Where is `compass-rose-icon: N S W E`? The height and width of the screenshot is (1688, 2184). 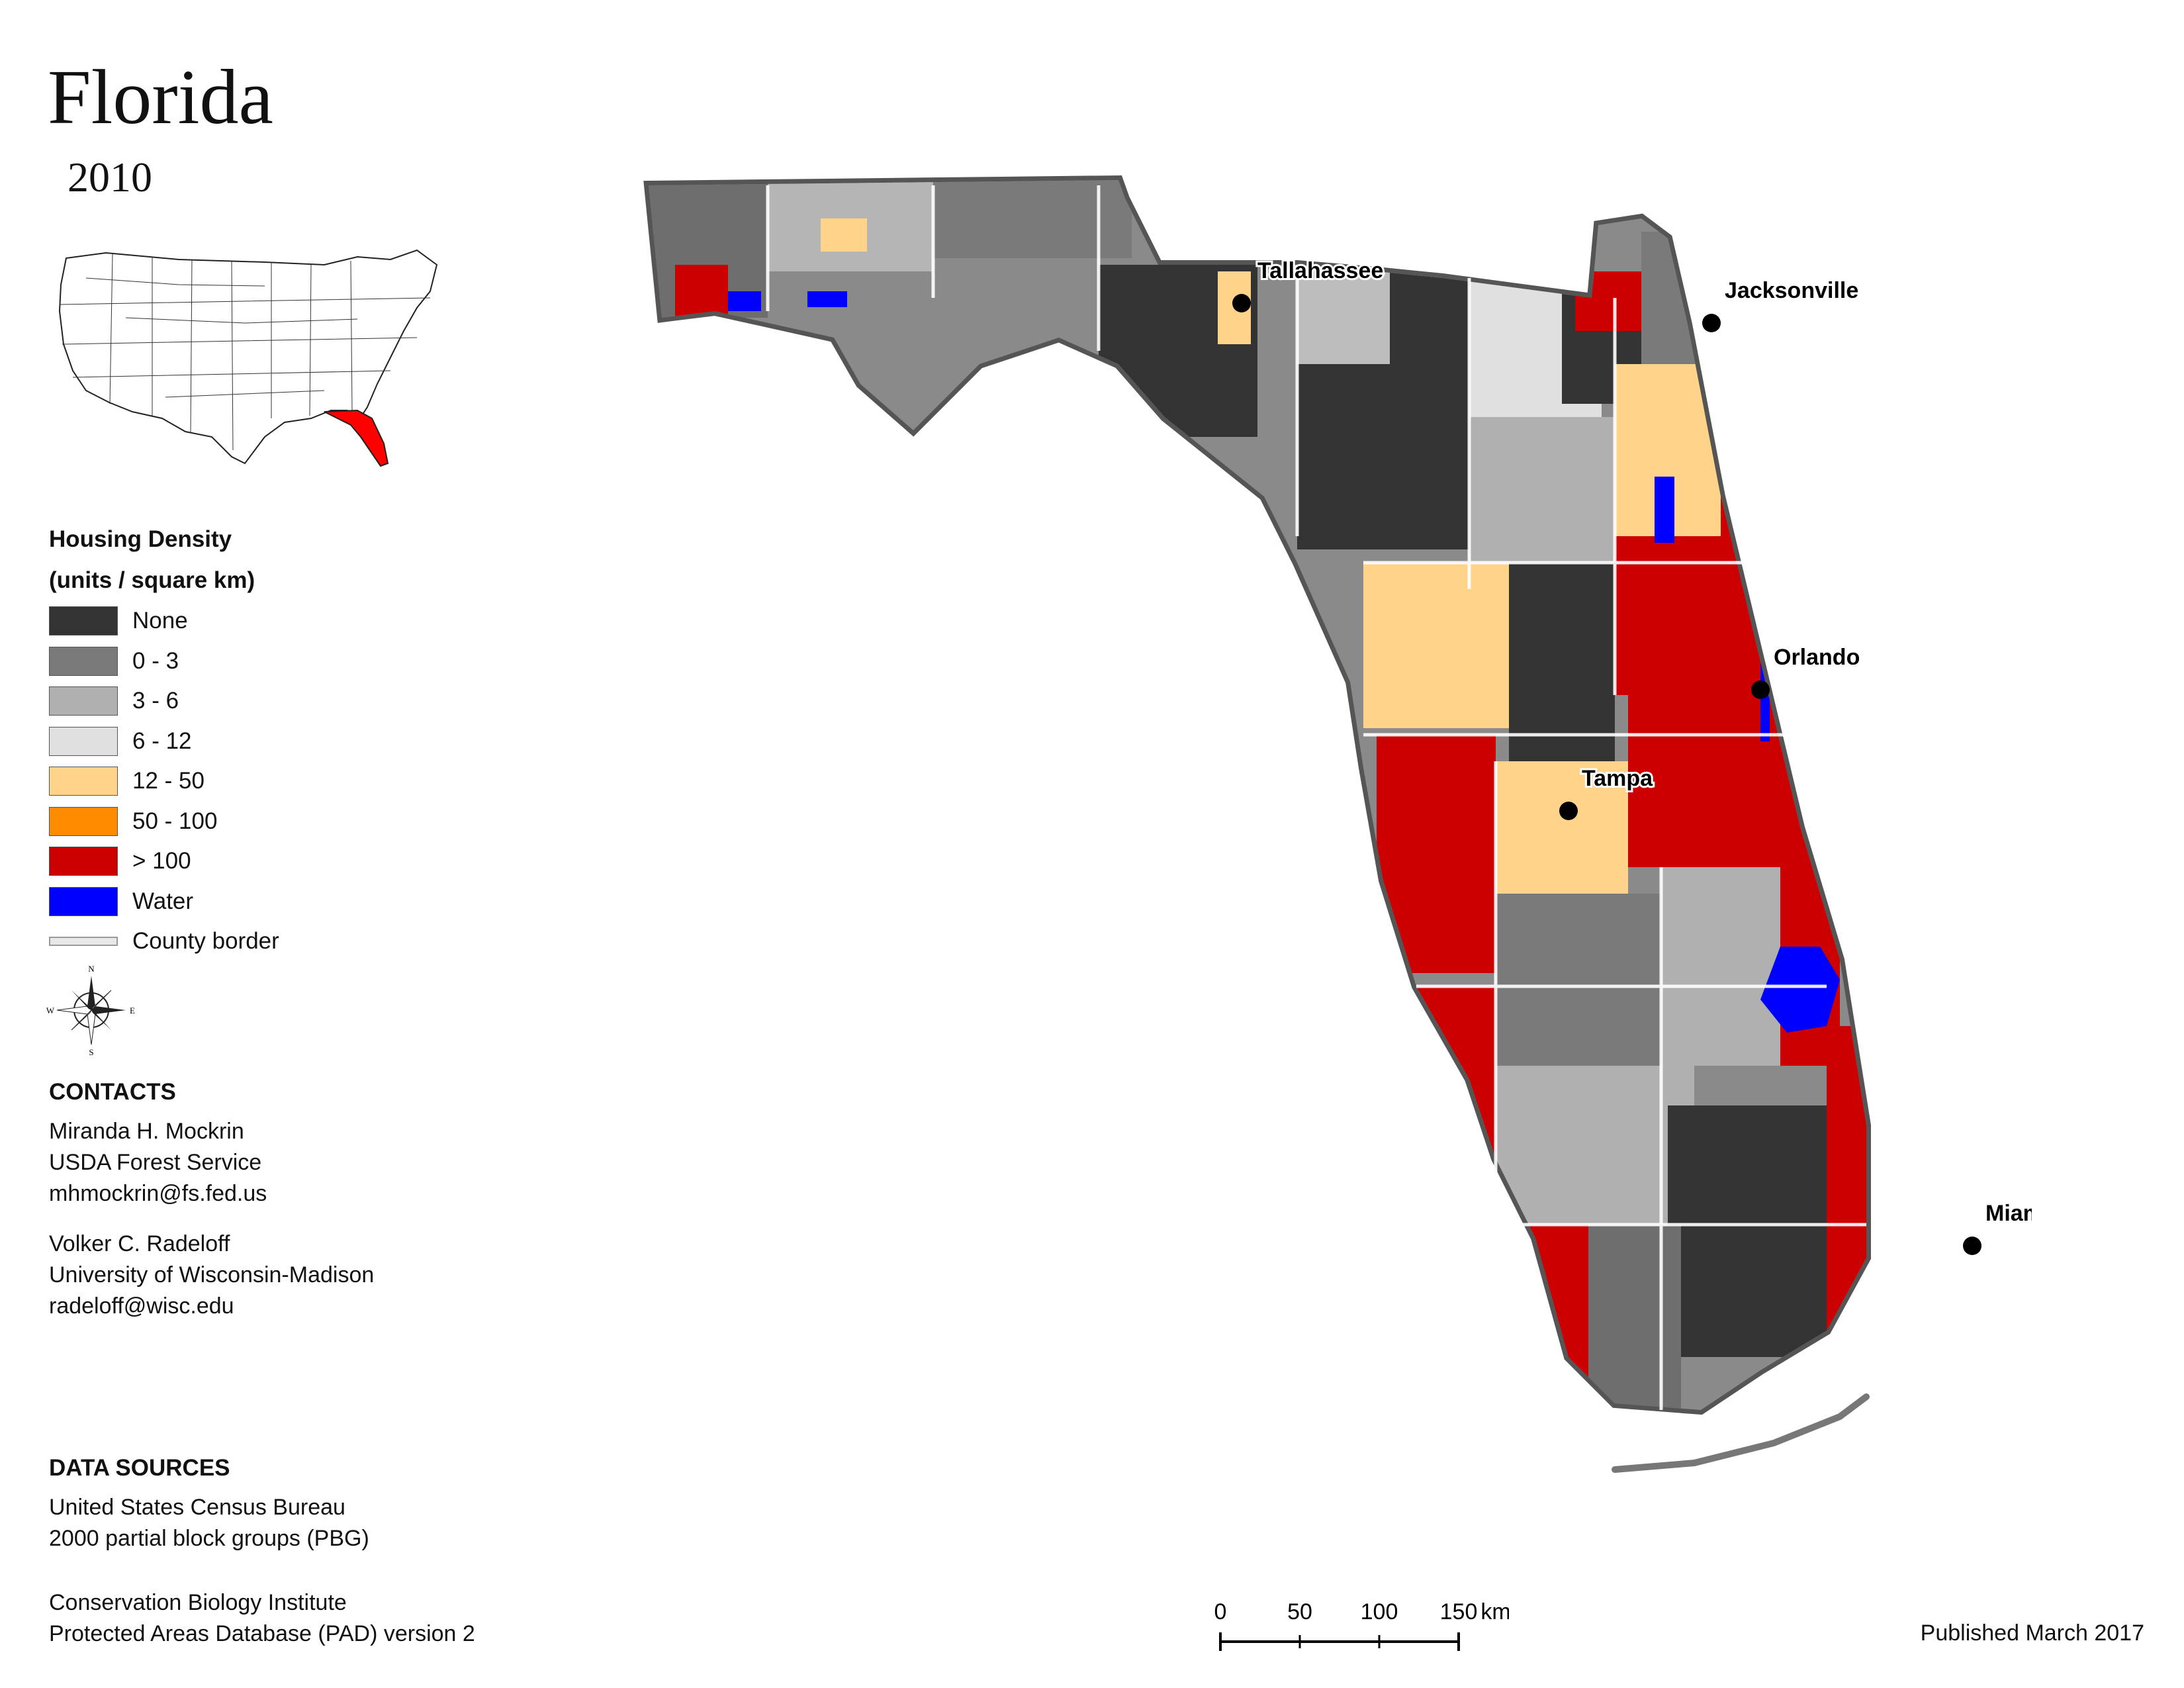
compass-rose-icon: N S W E is located at coordinates (90, 1010).